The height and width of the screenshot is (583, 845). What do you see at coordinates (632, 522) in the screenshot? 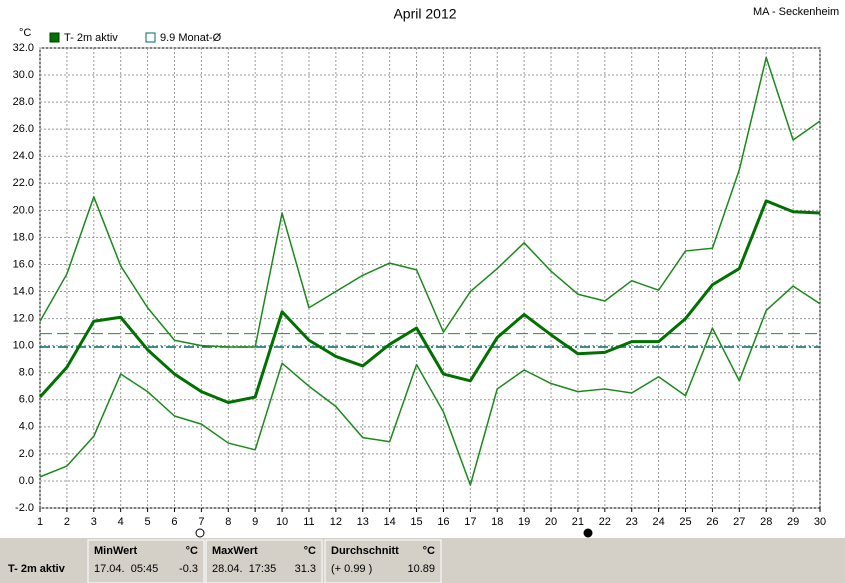
I see `x-tick-label: 23` at bounding box center [632, 522].